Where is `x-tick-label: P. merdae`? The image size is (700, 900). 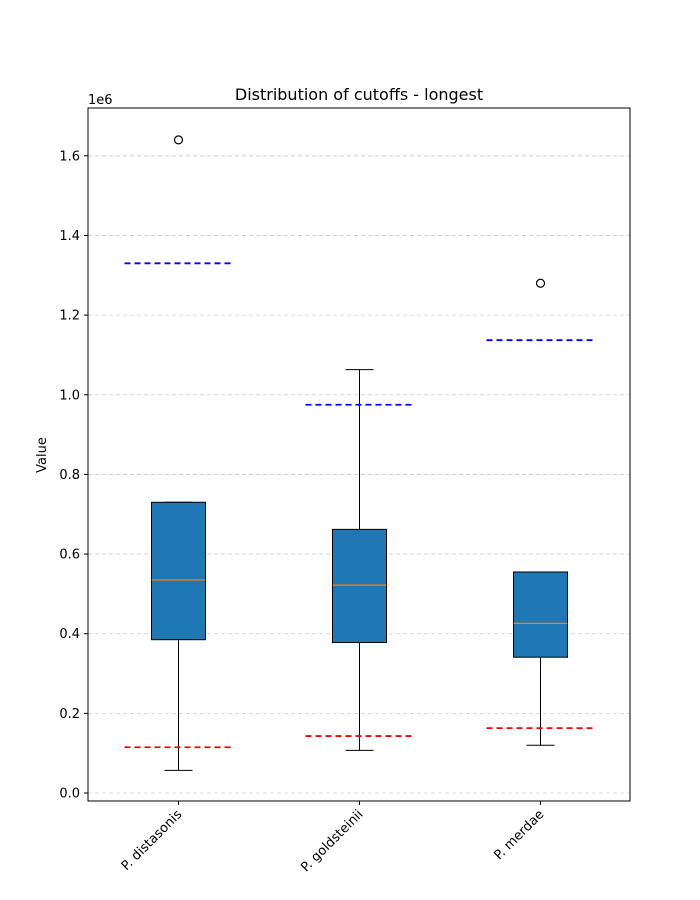 x-tick-label: P. merdae is located at coordinates (519, 835).